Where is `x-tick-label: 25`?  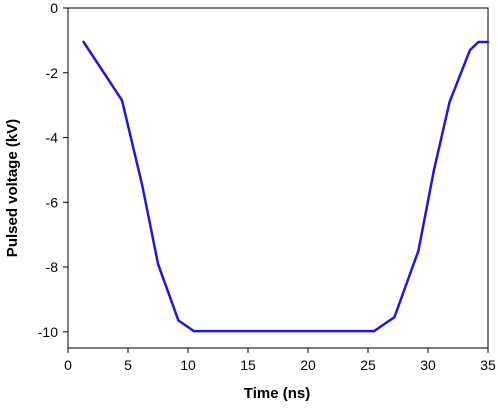 x-tick-label: 25 is located at coordinates (368, 365).